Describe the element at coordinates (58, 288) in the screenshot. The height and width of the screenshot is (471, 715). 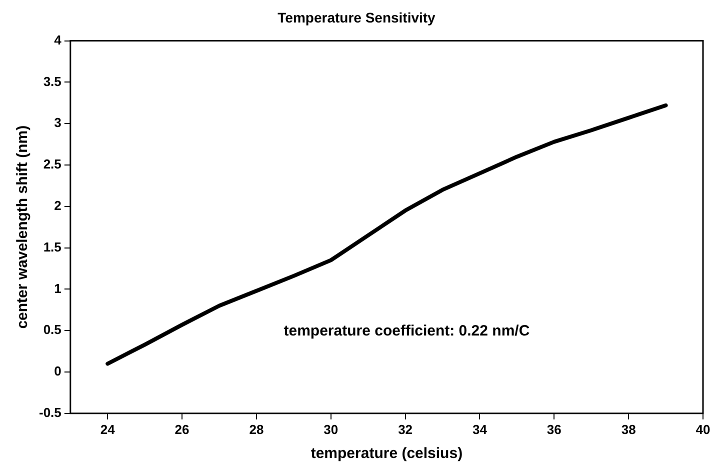
I see `y-tick-label: 1` at that location.